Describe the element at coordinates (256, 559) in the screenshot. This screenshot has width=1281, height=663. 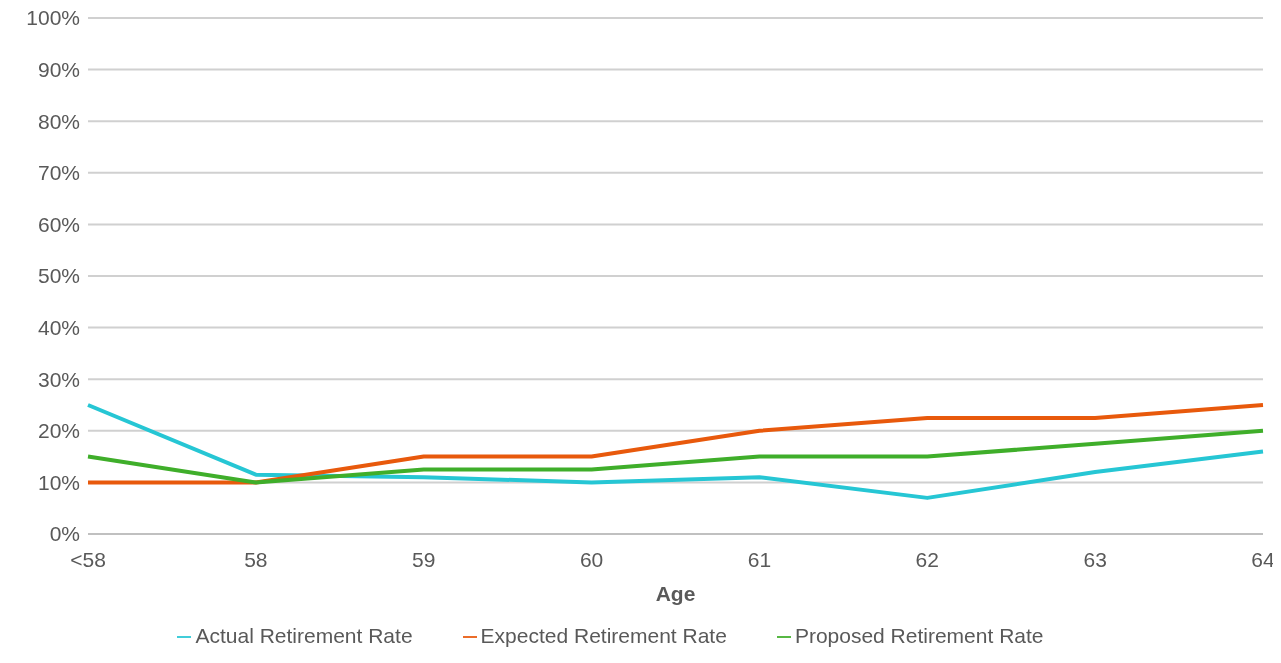
I see `x-tick-label: 58` at that location.